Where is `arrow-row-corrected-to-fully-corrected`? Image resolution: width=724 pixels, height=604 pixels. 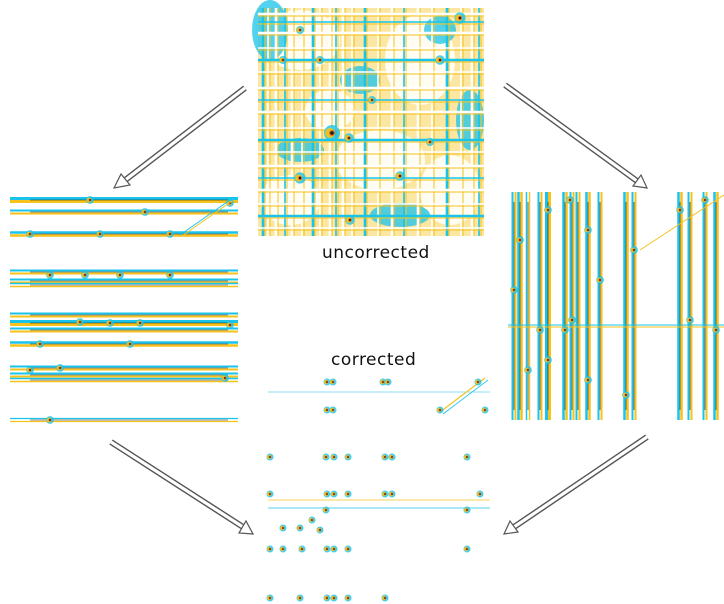
arrow-row-corrected-to-fully-corrected is located at coordinates (182, 487).